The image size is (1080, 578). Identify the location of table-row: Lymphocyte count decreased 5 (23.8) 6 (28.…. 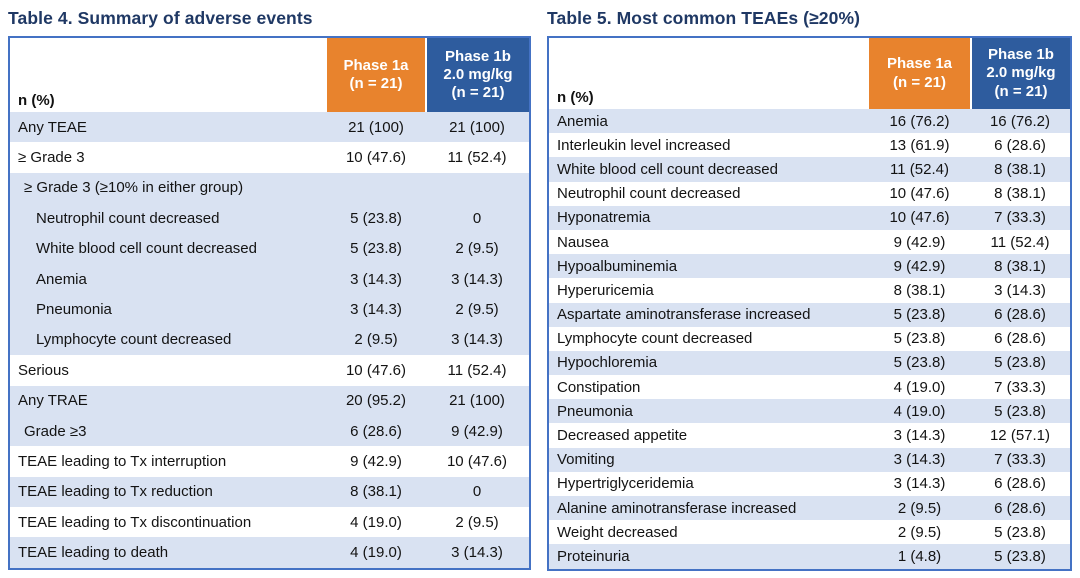
(809, 338).